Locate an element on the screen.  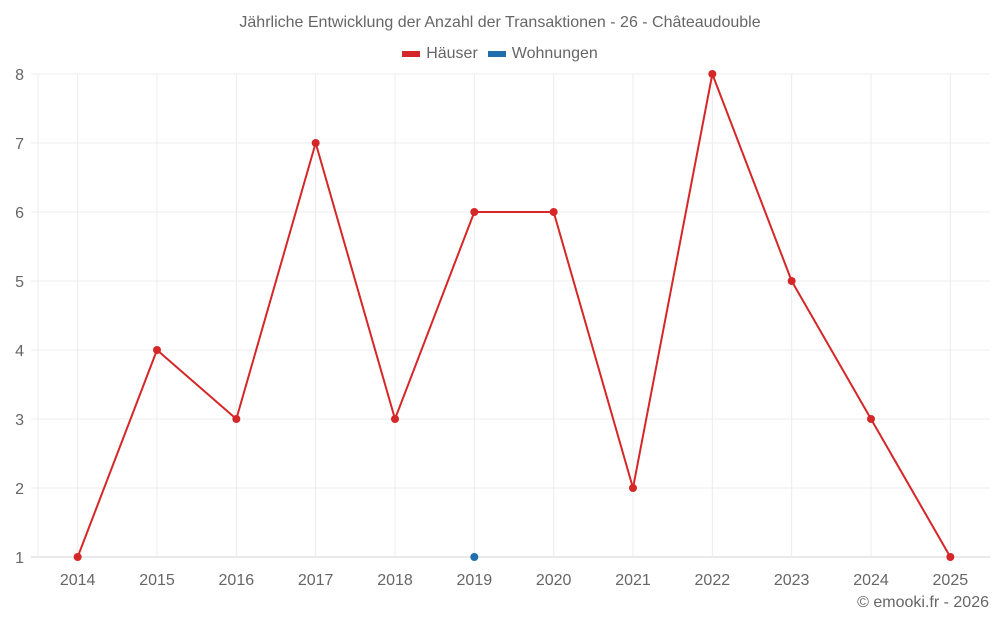
legend: Häuser Wohnungen is located at coordinates (500, 54).